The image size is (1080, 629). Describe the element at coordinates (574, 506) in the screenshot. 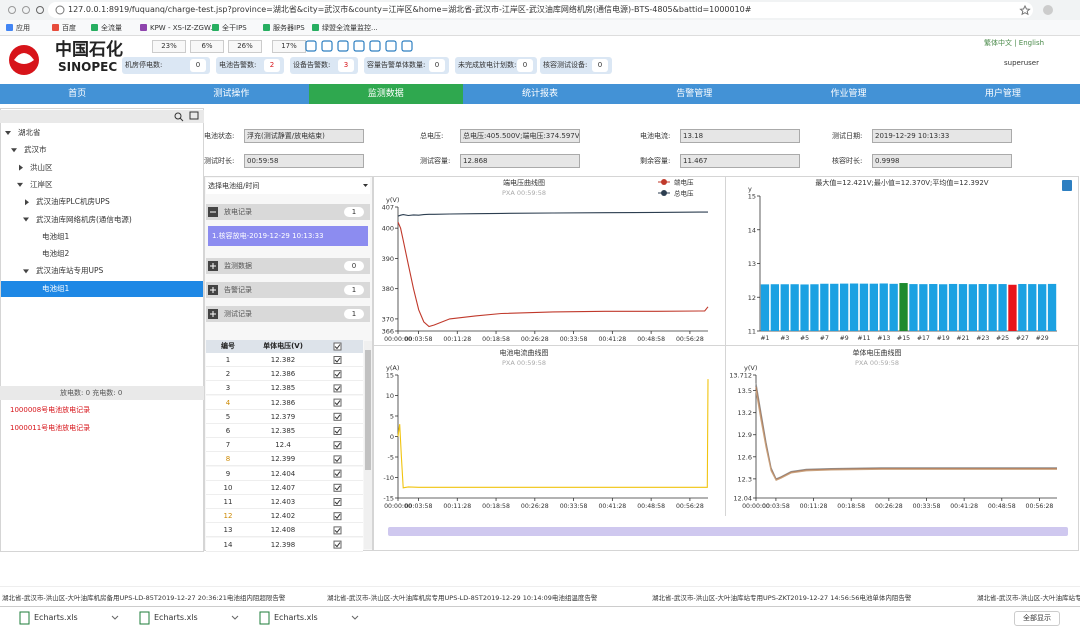

I see `x-tick-label: 00:33:58` at that location.